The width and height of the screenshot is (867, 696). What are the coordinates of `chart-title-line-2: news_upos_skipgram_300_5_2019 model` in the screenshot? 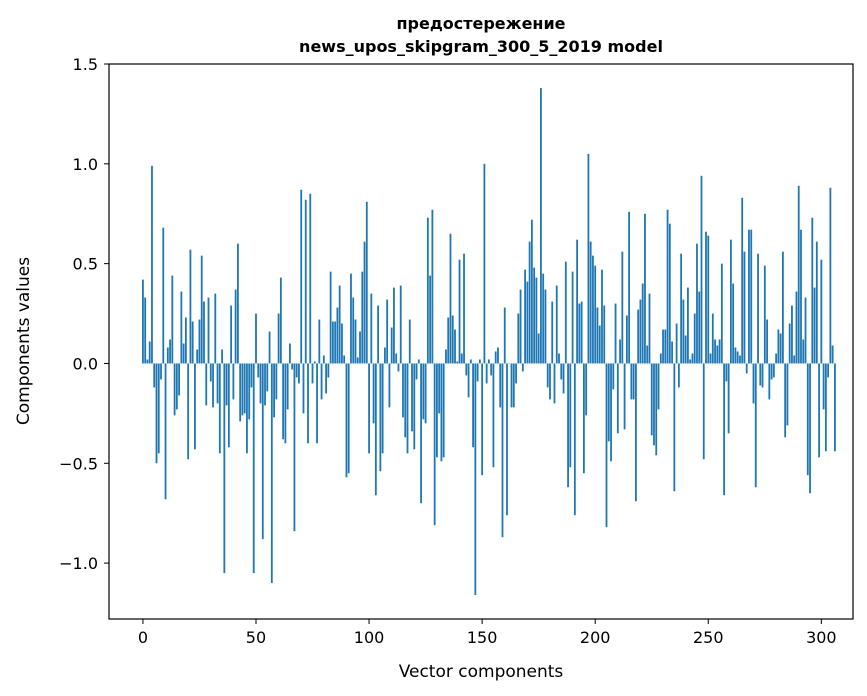 It's located at (481, 46).